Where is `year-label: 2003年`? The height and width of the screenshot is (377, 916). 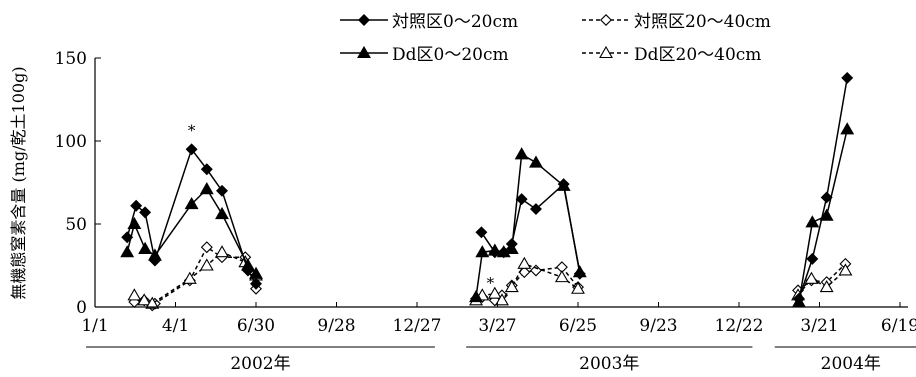
year-label: 2003年 is located at coordinates (609, 364).